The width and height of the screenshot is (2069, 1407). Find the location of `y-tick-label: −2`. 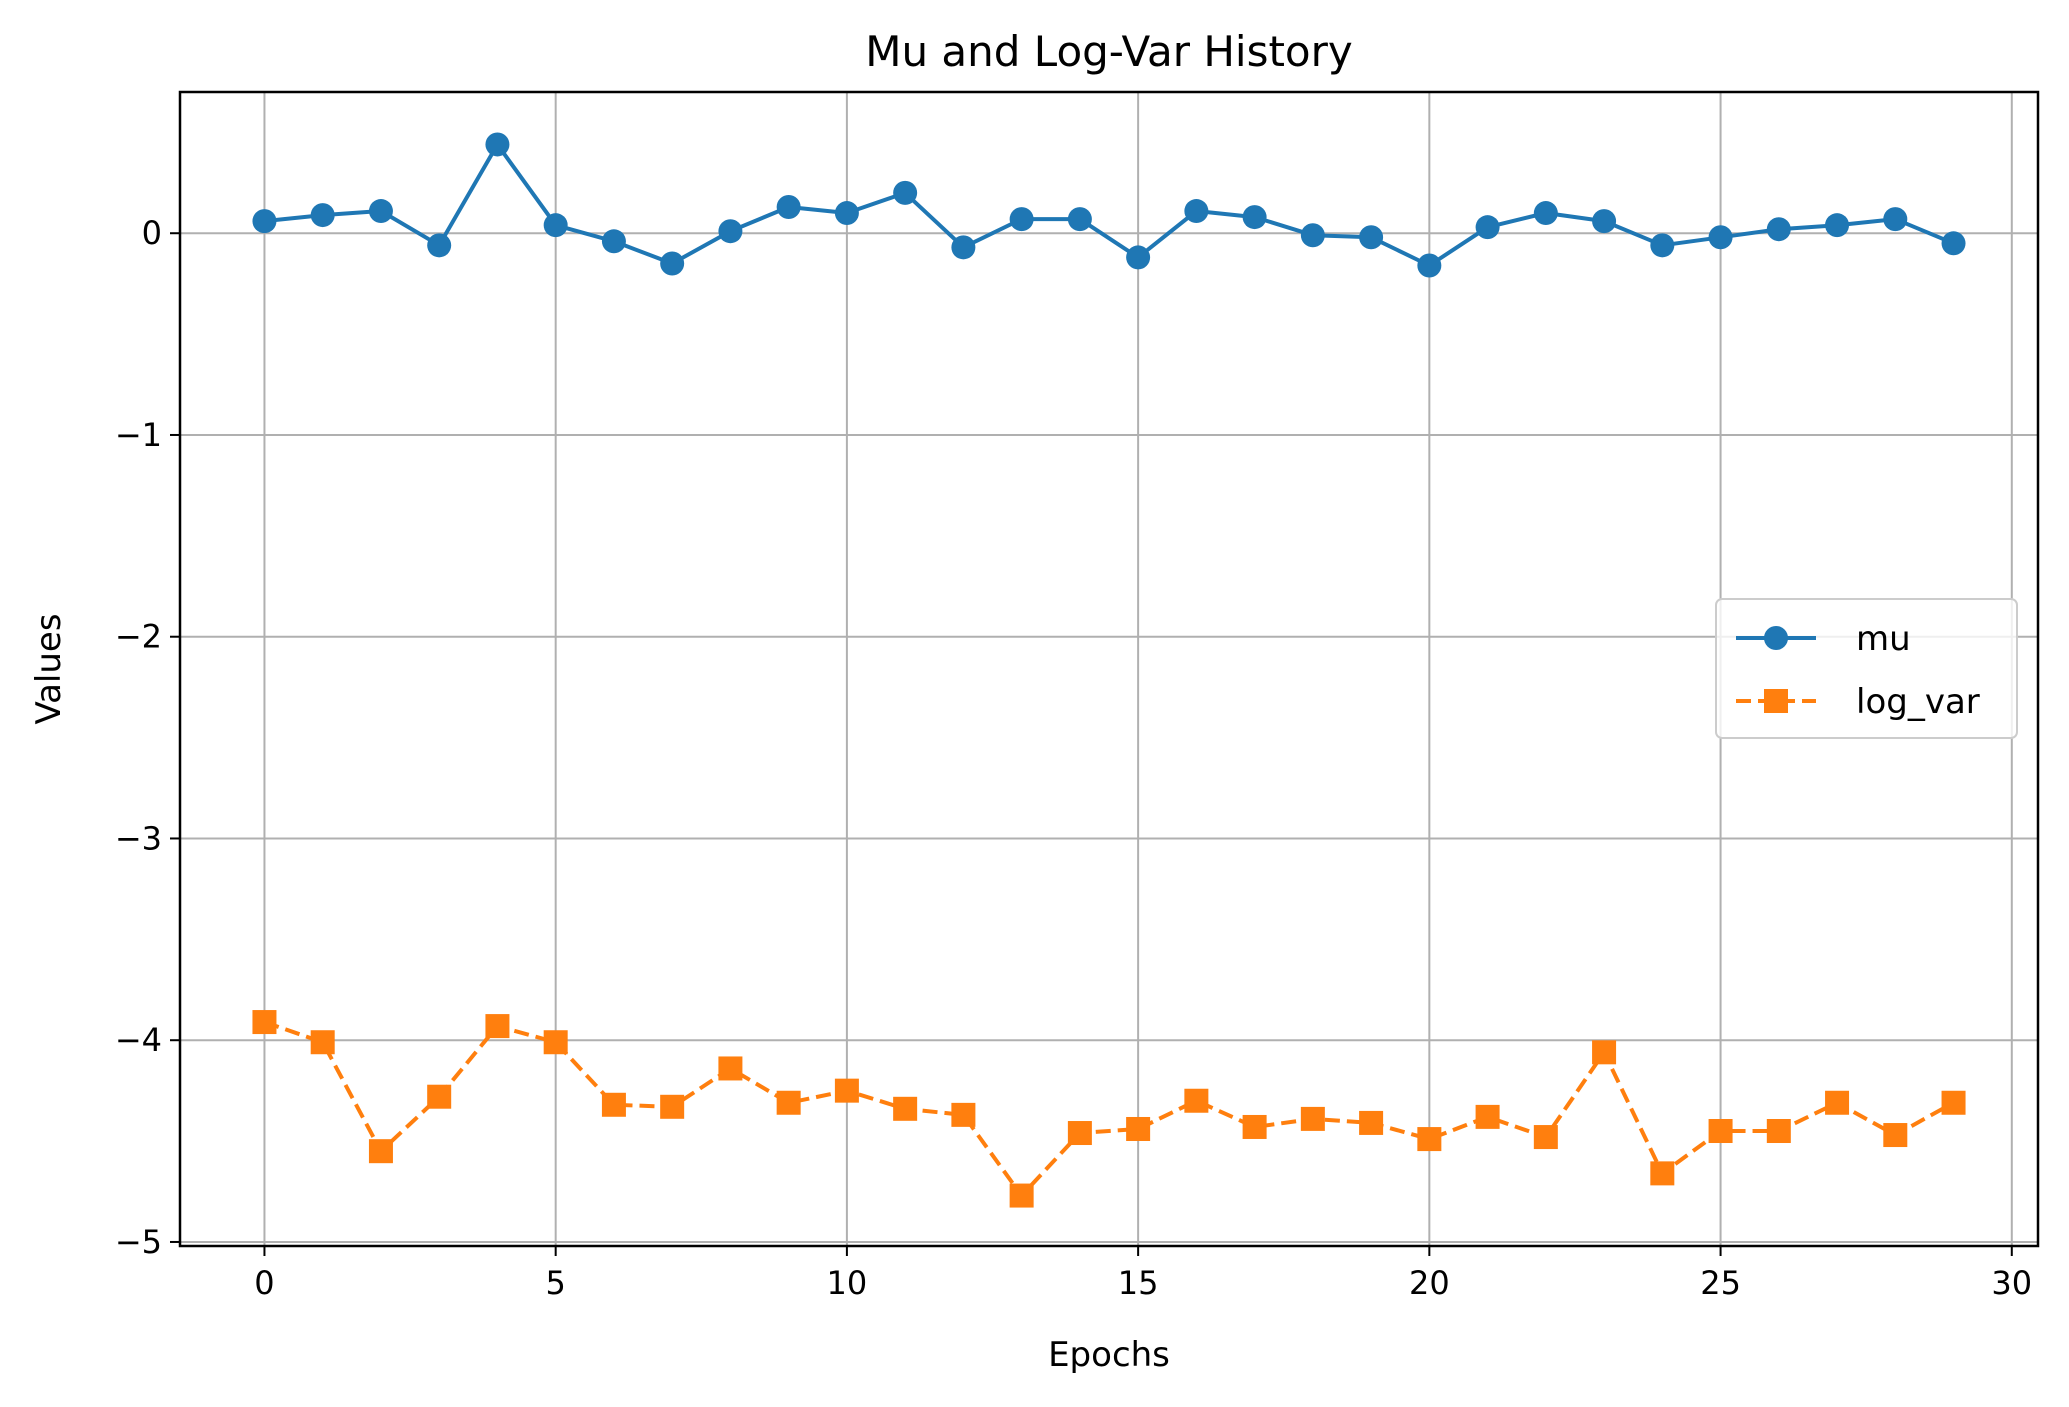

y-tick-label: −2 is located at coordinates (138, 637).